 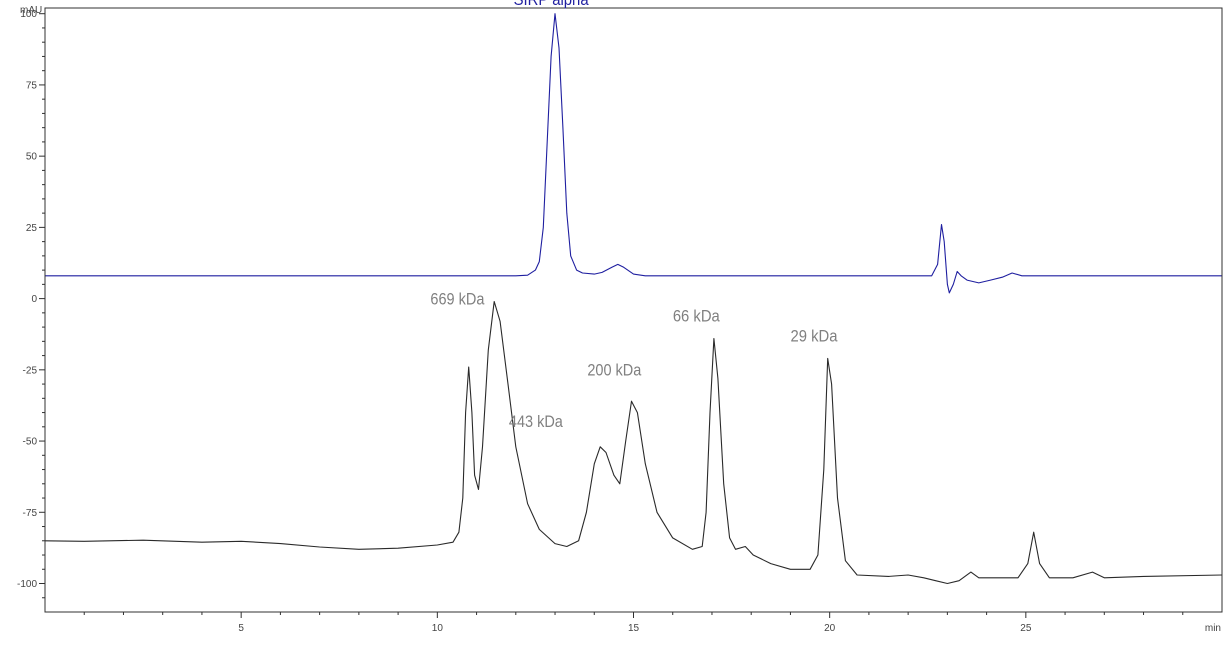 What do you see at coordinates (32, 228) in the screenshot?
I see `y-tick-label: 25` at bounding box center [32, 228].